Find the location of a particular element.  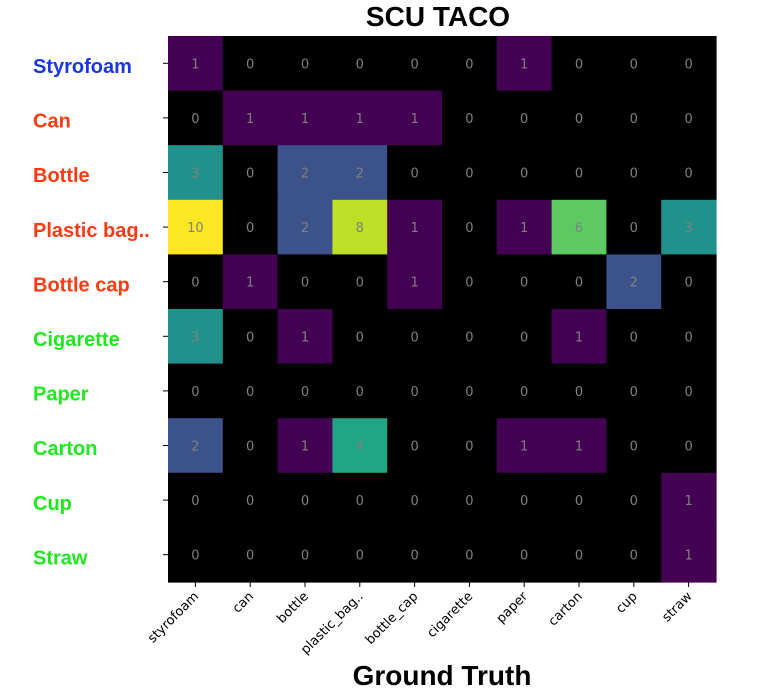

row-label: Can is located at coordinates (52, 122).